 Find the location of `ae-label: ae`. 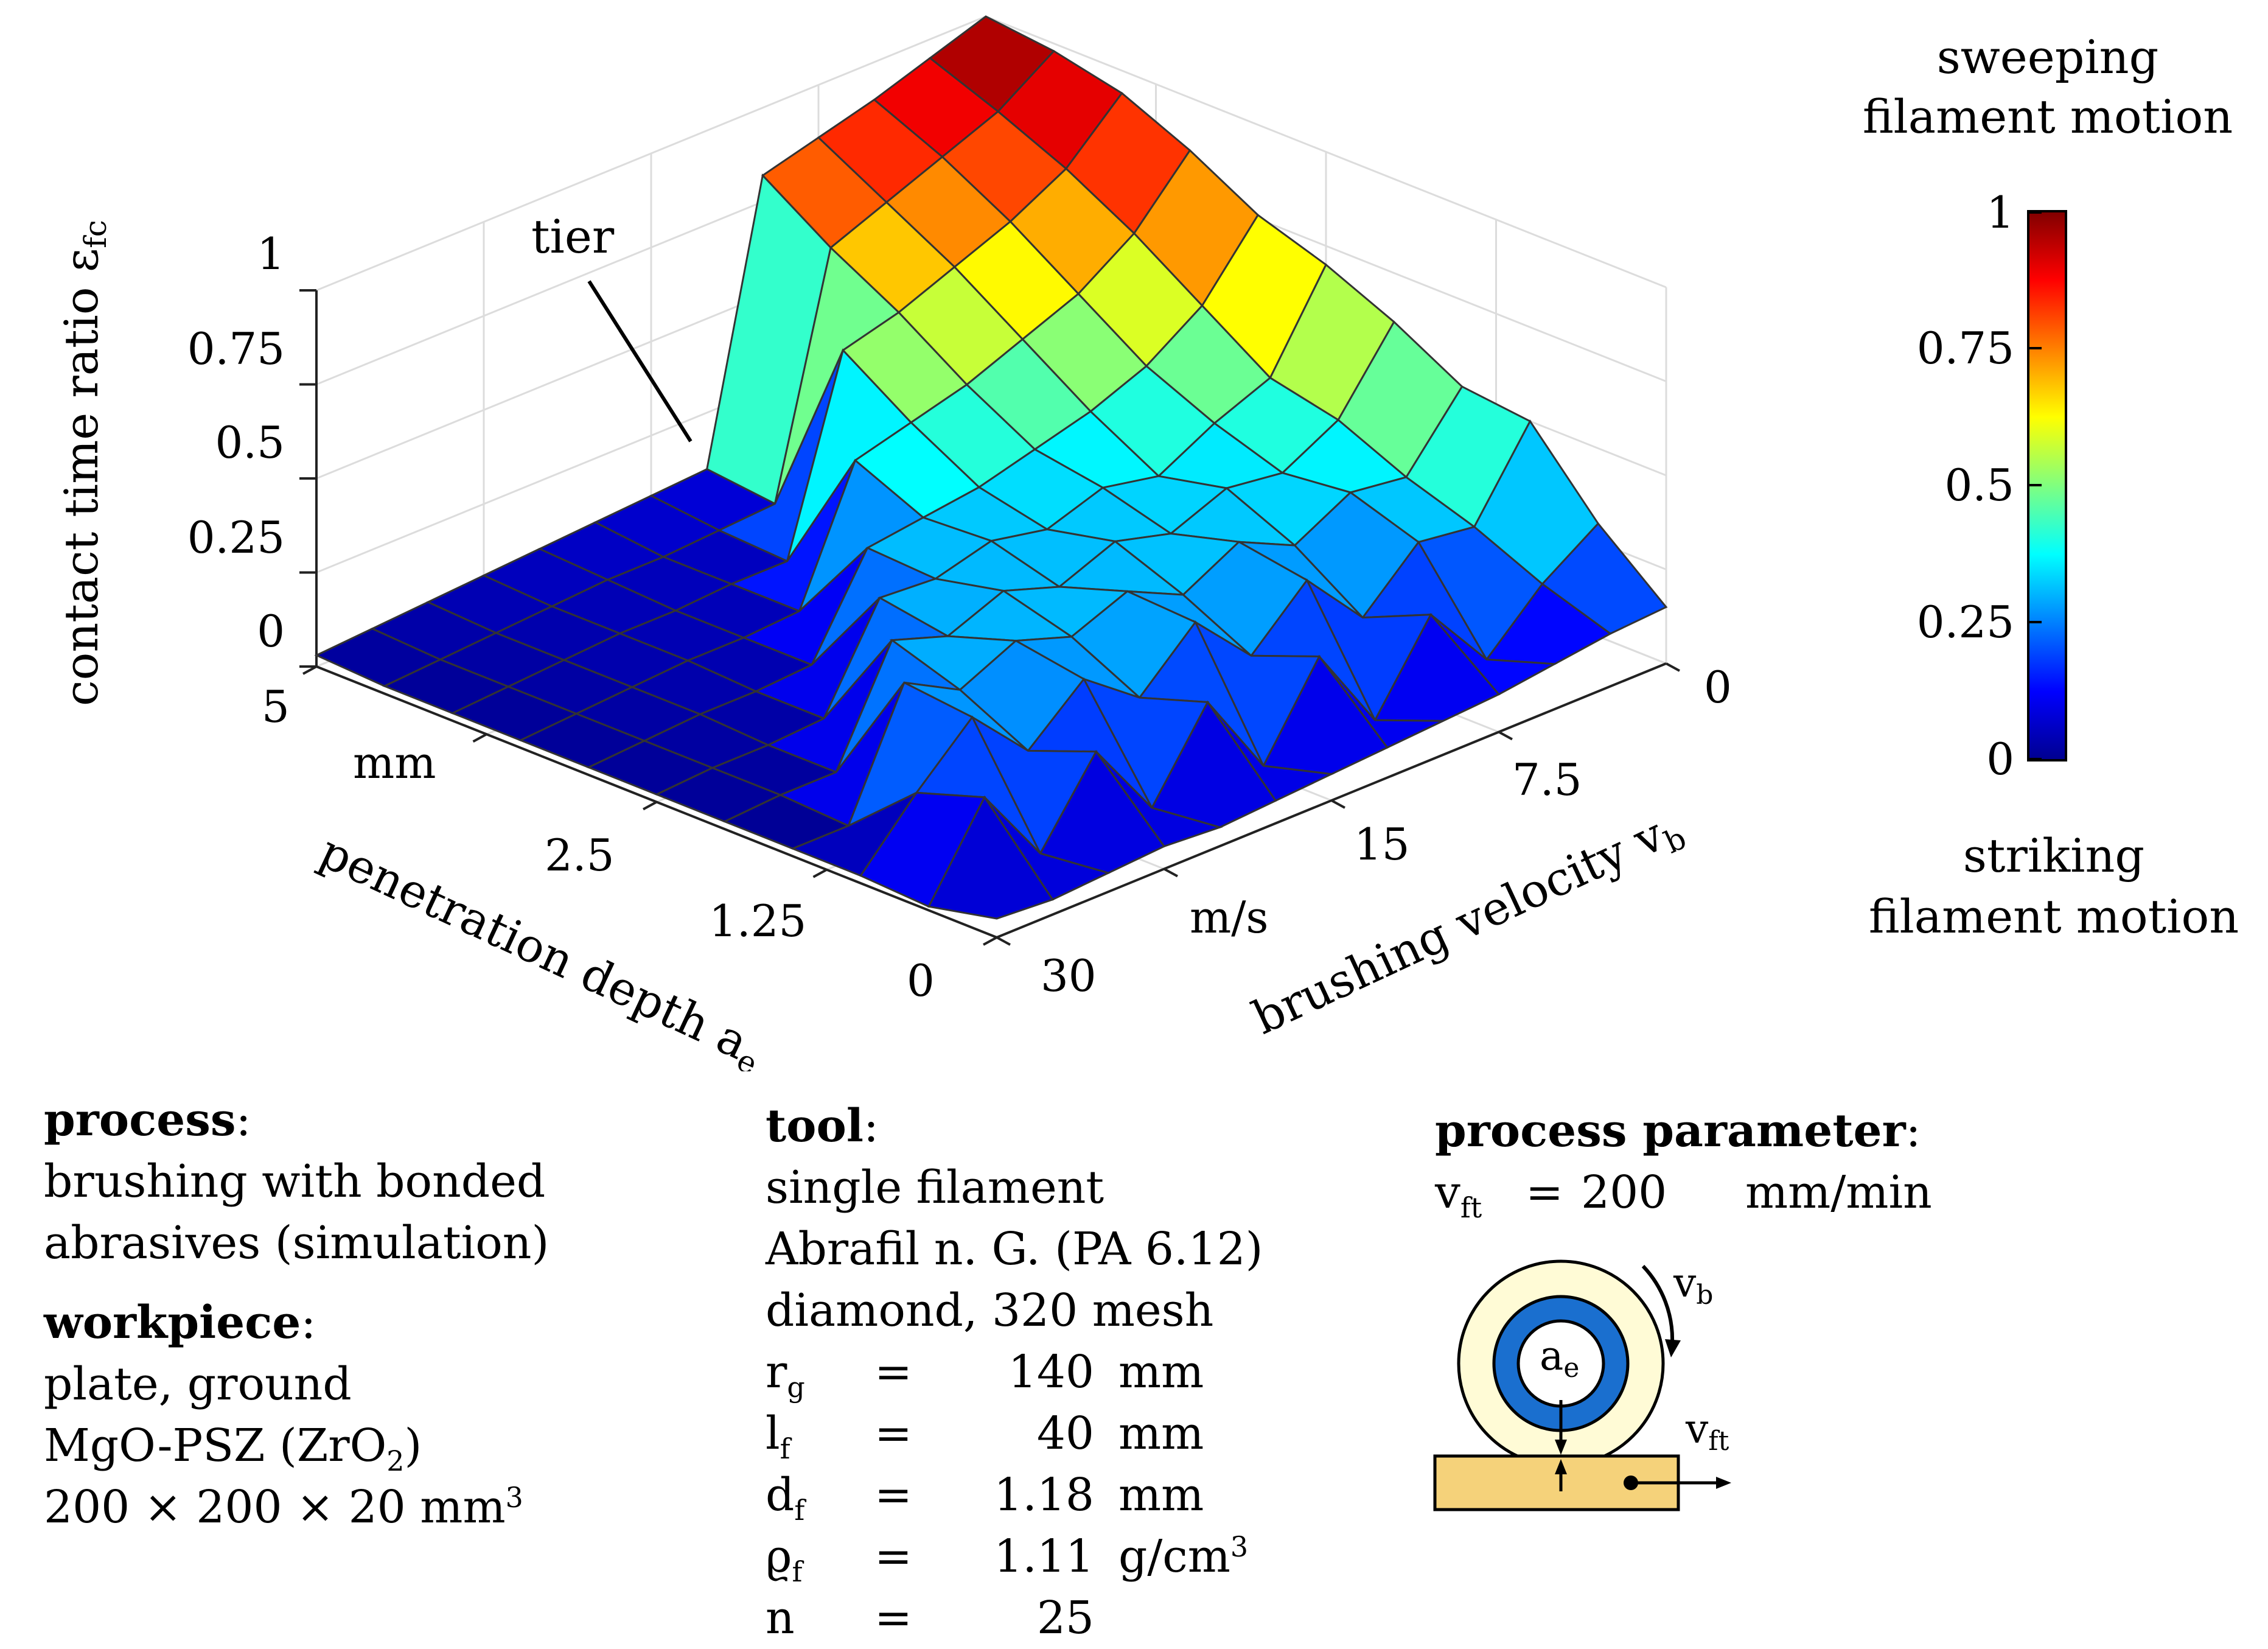

ae-label: ae is located at coordinates (1559, 1358).